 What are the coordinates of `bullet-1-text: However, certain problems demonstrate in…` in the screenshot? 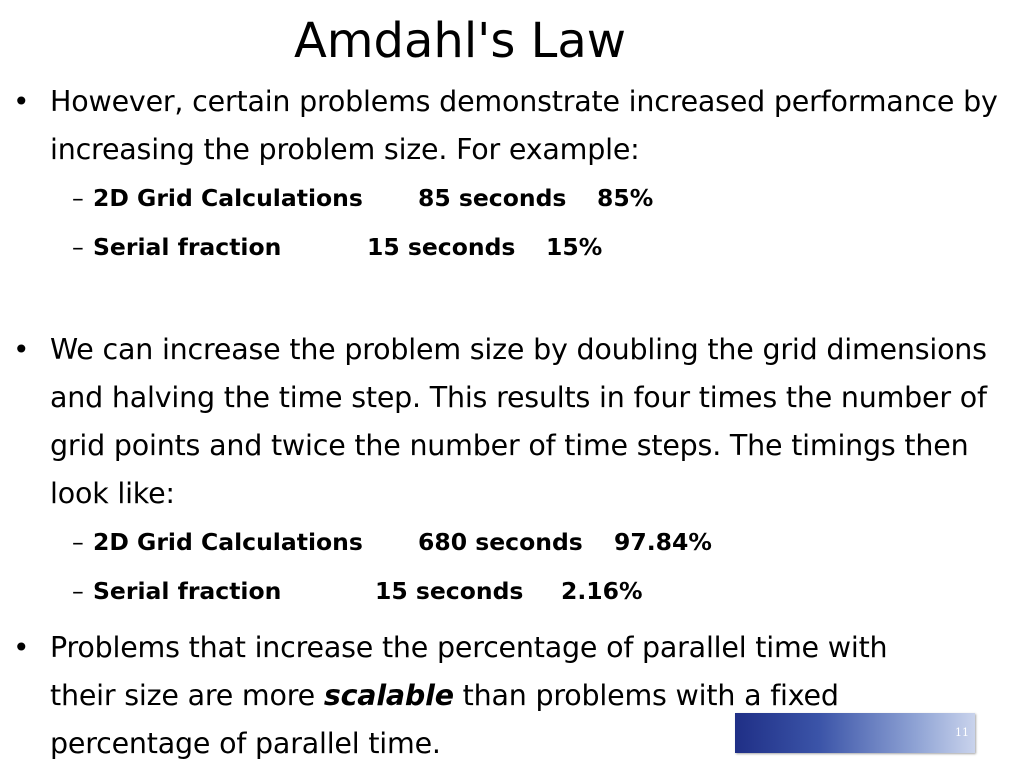 It's located at (524, 125).